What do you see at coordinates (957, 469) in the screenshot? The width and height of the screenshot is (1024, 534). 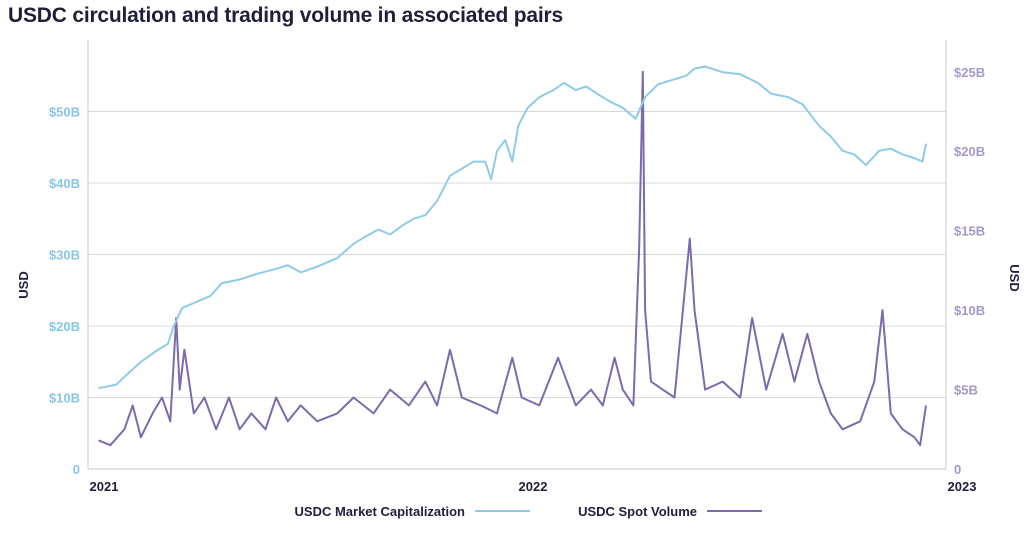 I see `y-right-tick-label: 0` at bounding box center [957, 469].